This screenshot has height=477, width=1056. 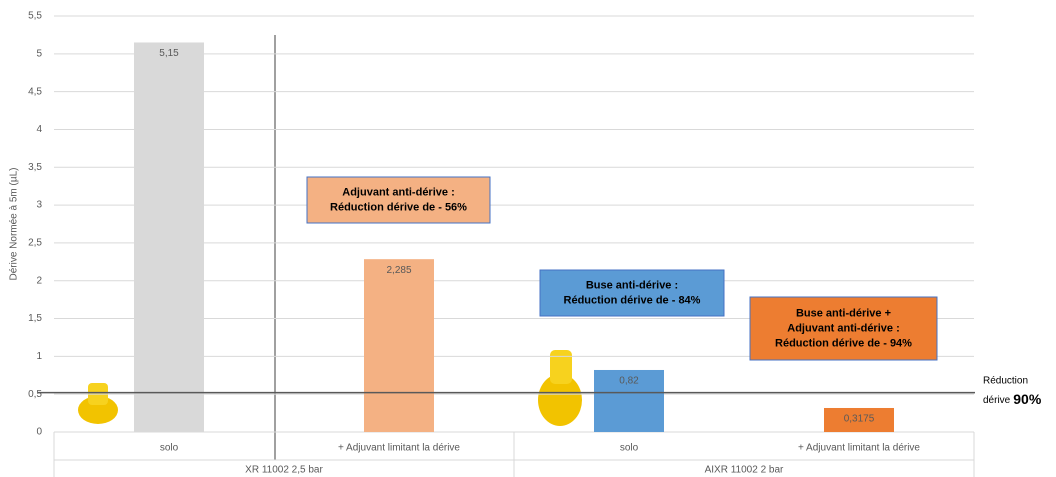 I want to click on y-tick-label: 4, so click(x=39, y=129).